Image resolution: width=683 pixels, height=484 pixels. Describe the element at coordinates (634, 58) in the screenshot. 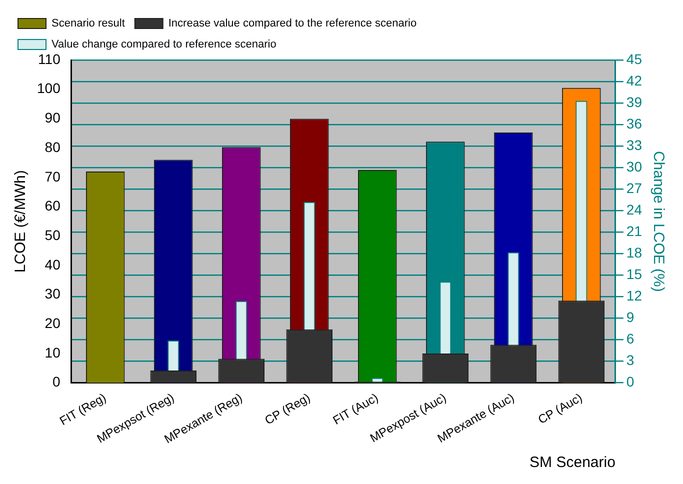

I see `y2-tick-label: 45` at that location.